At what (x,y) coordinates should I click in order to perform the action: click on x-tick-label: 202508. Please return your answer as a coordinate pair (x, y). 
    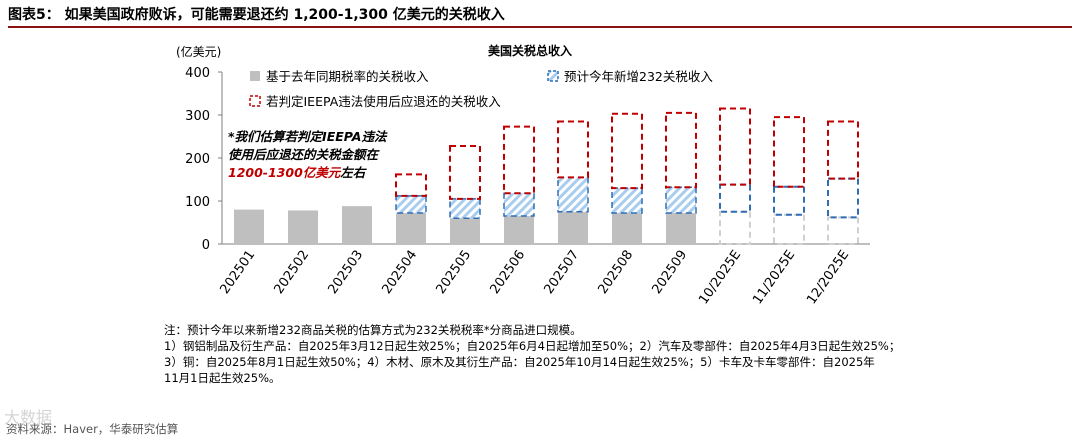
    Looking at the image, I should click on (616, 272).